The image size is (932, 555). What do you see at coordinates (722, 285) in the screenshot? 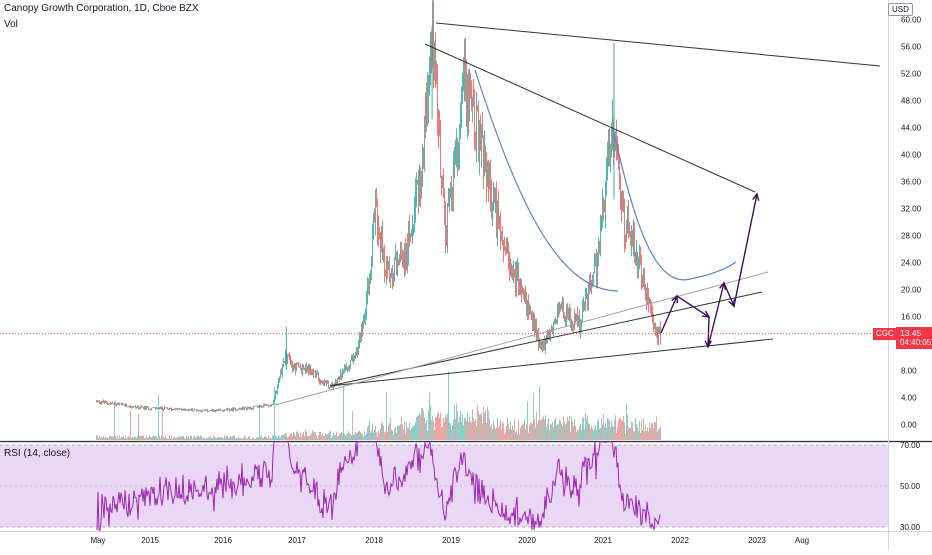
I see `arrow-head` at bounding box center [722, 285].